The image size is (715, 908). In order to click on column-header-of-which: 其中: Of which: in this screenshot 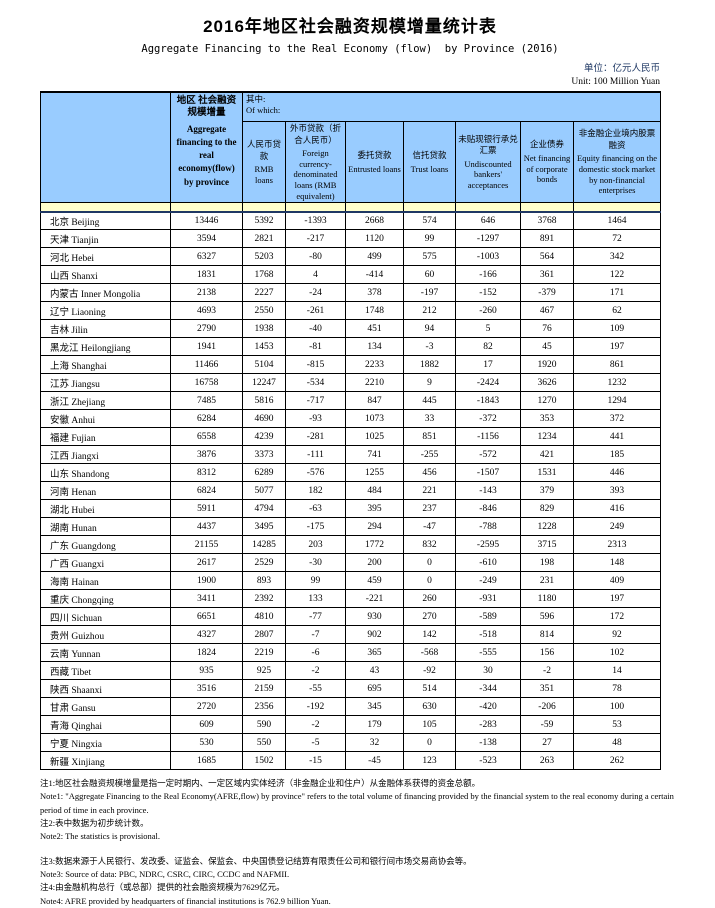, I will do `click(451, 107)`.